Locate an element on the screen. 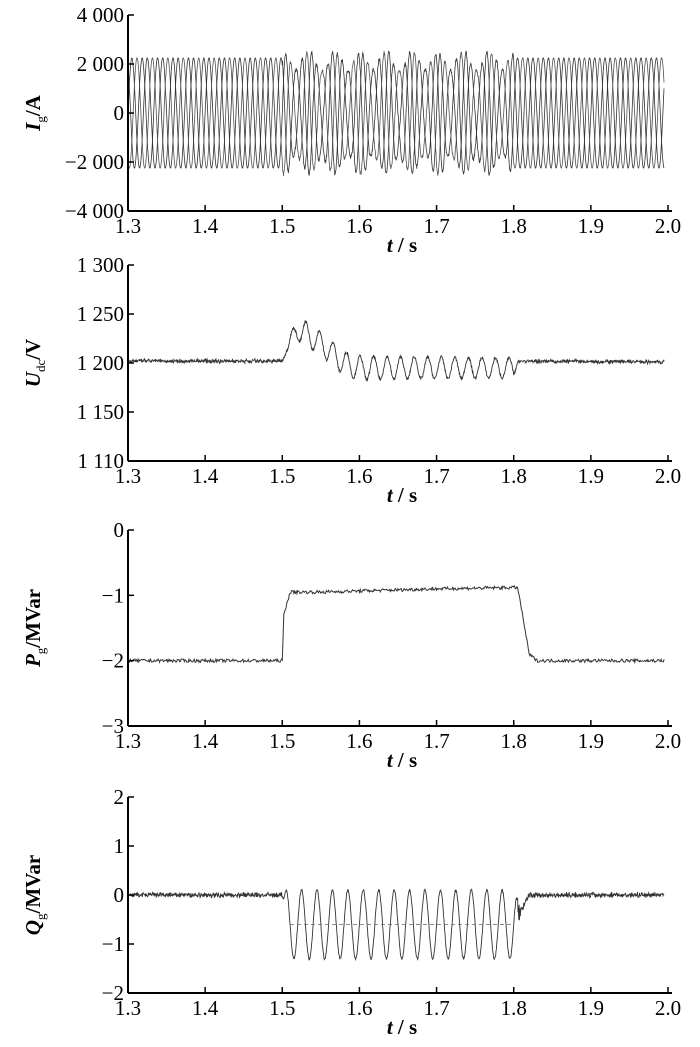  y-tick-label: 4 000 is located at coordinates (100, 15).